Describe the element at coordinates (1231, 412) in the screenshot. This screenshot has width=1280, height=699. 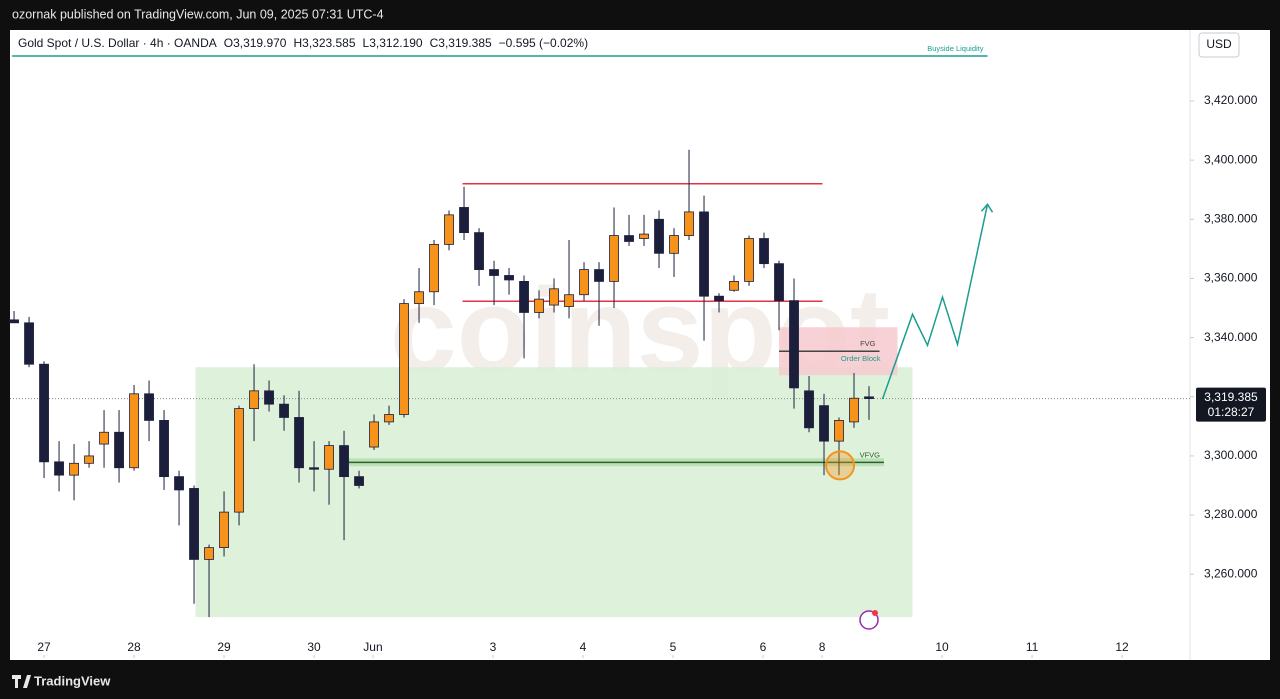
I see `countdown: 01:28:27` at that location.